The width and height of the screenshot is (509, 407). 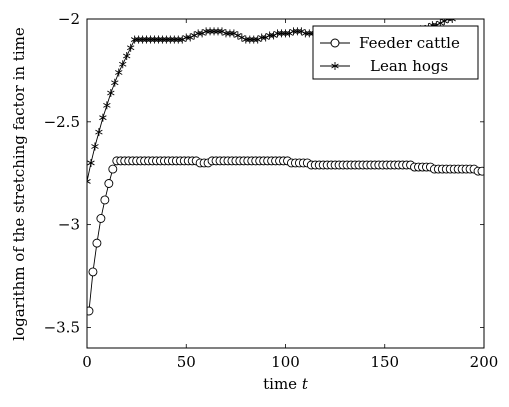 I want to click on legend: Feeder cattle Lean hogs, so click(x=395, y=52).